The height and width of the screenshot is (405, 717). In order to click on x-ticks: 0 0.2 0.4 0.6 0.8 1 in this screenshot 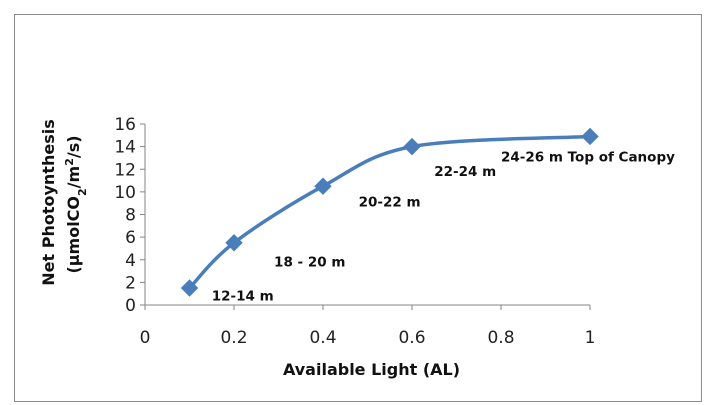, I will do `click(368, 326)`.